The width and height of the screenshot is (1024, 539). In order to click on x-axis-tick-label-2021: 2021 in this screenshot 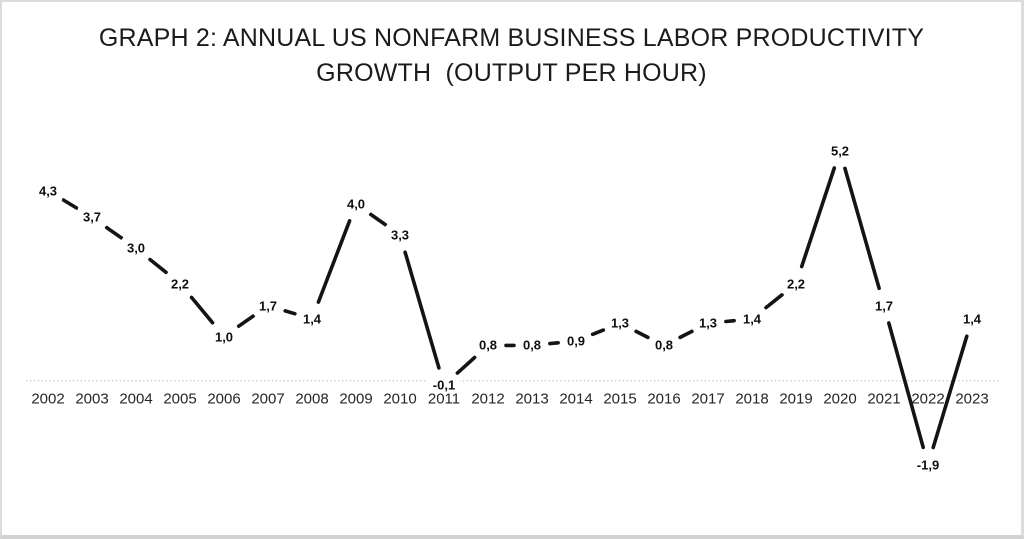, I will do `click(884, 398)`.